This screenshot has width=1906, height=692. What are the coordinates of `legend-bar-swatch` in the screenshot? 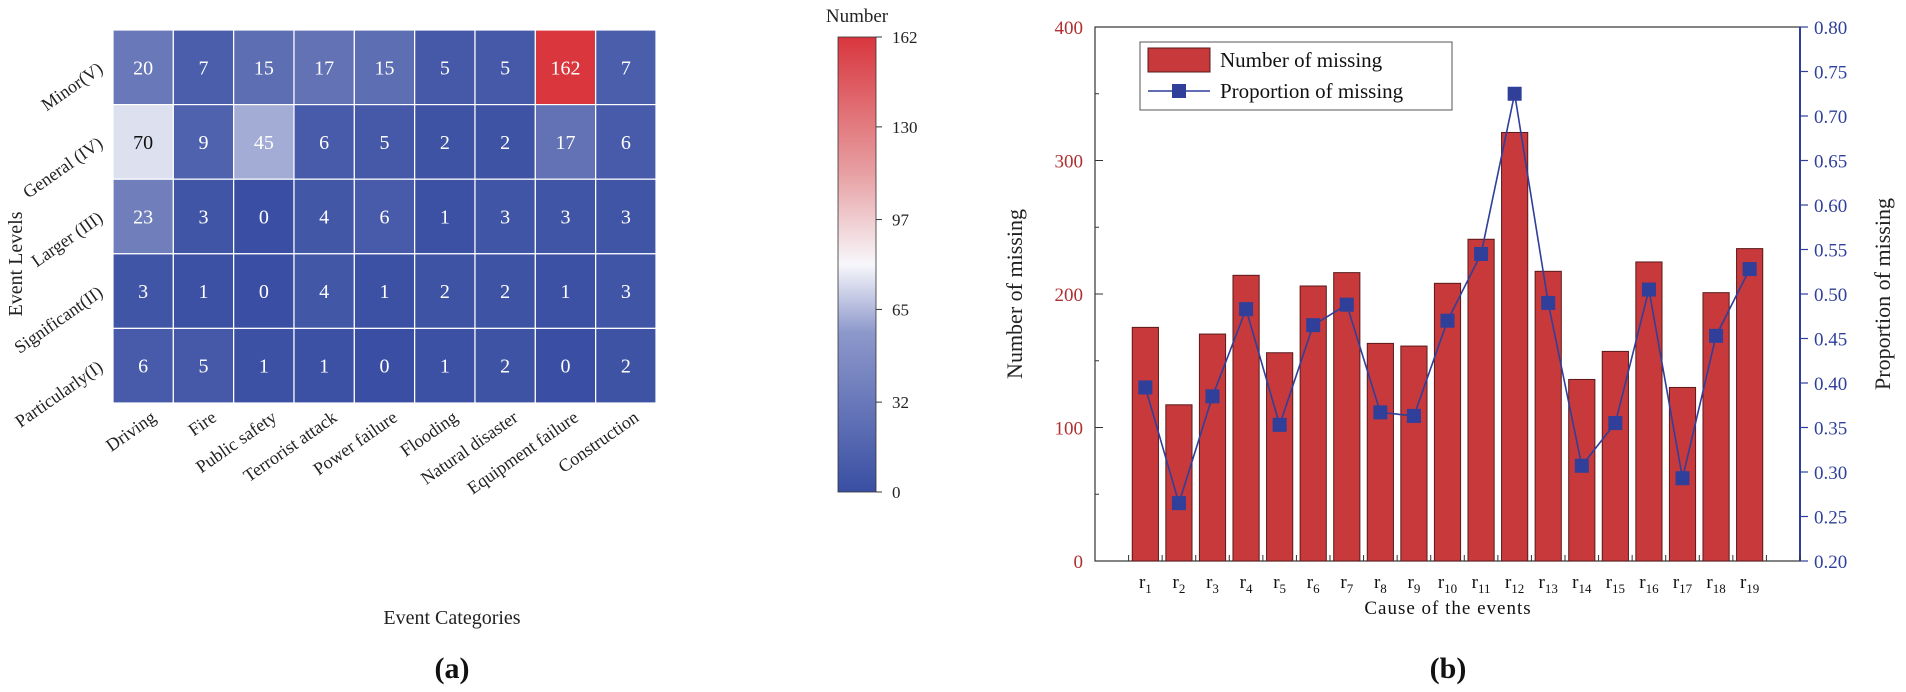 It's located at (1179, 60).